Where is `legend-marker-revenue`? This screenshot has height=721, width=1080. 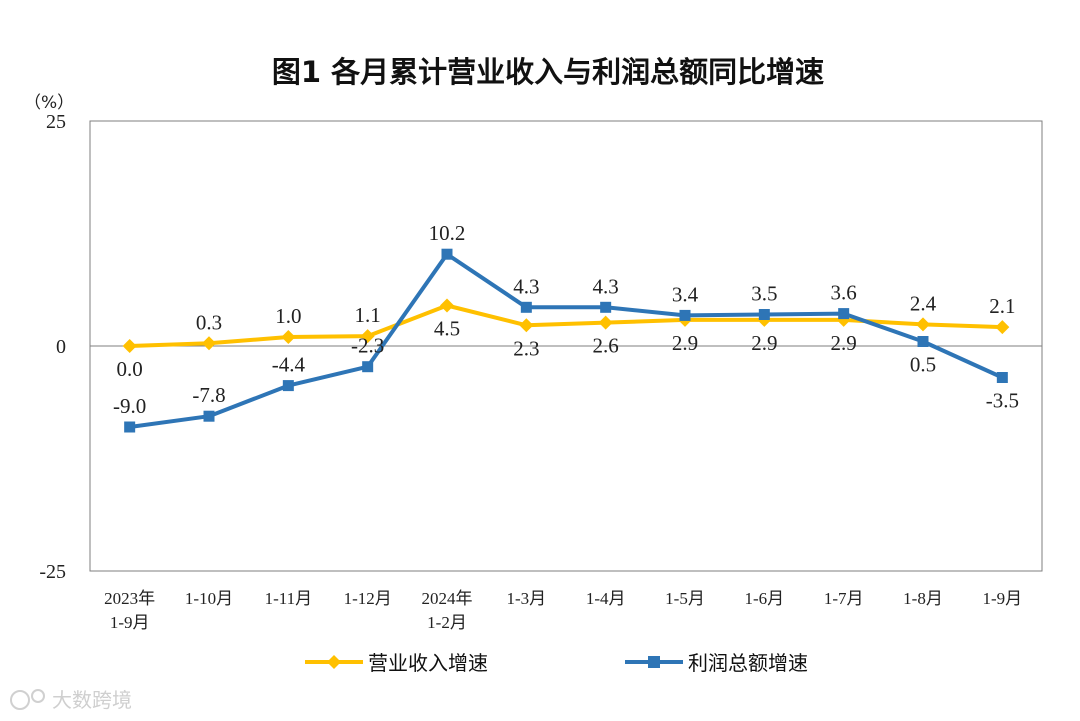
legend-marker-revenue is located at coordinates (334, 662).